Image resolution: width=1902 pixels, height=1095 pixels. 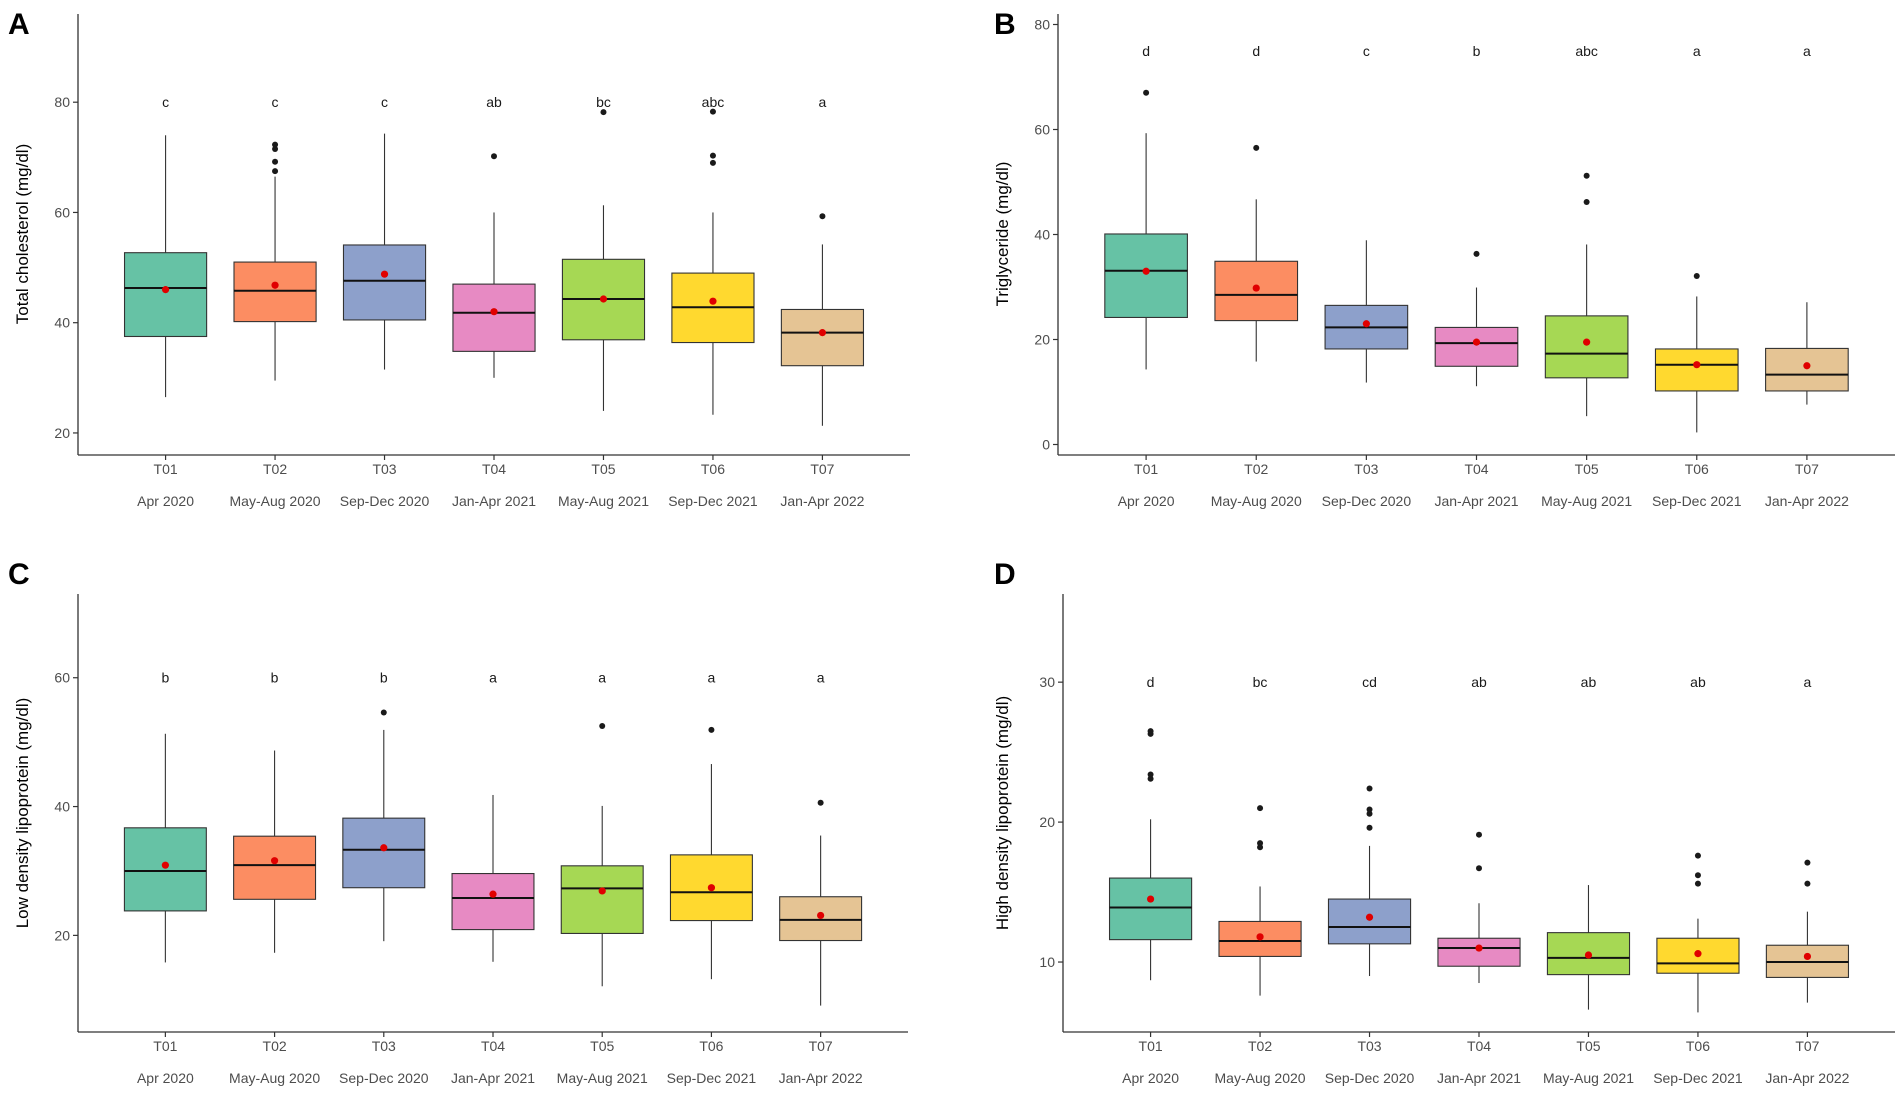 What do you see at coordinates (62, 807) in the screenshot?
I see `y-tick-label: 40` at bounding box center [62, 807].